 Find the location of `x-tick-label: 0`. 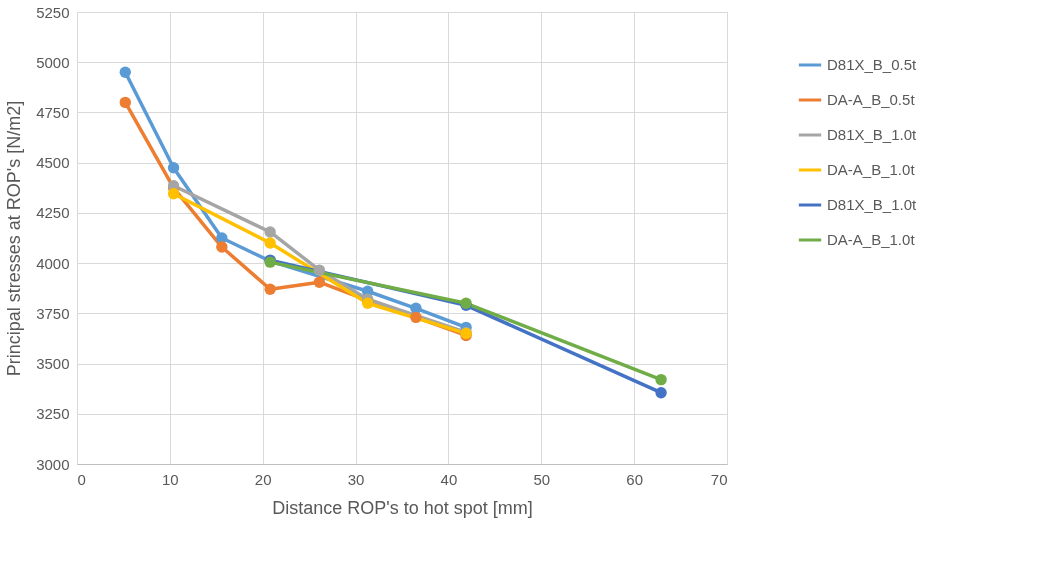

x-tick-label: 0 is located at coordinates (81, 479).